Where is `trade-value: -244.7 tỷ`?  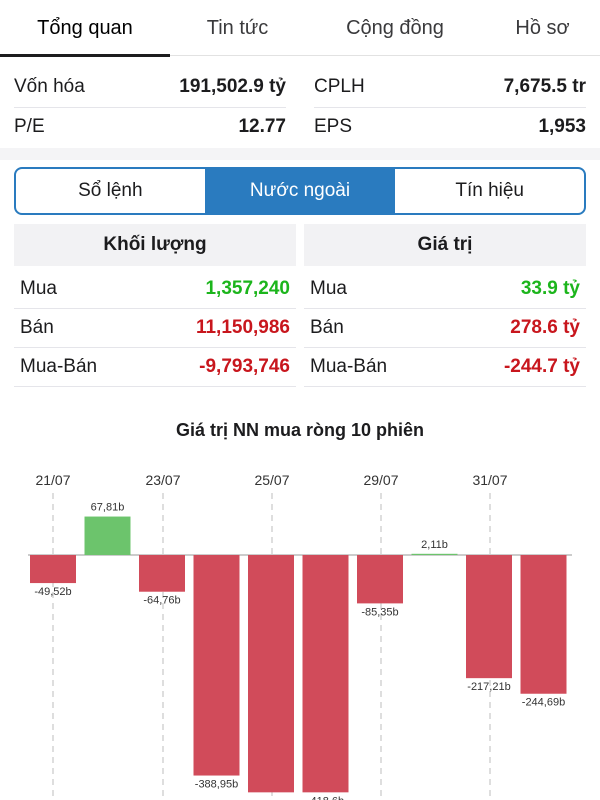 trade-value: -244.7 tỷ is located at coordinates (541, 366).